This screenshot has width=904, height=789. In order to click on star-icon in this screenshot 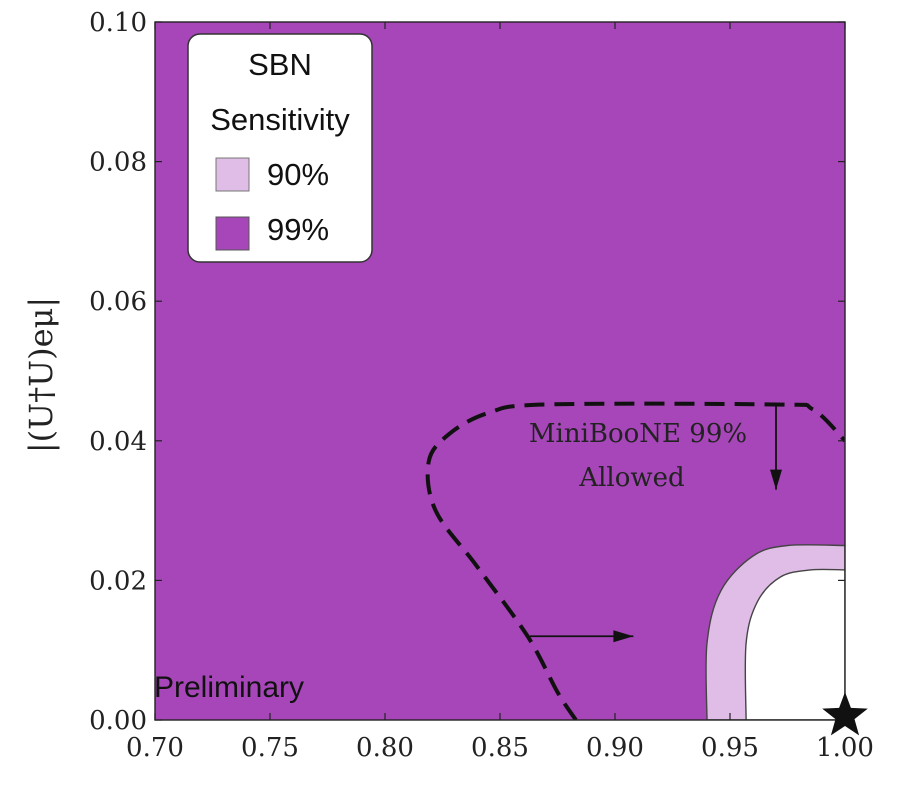, I will do `click(845, 714)`.